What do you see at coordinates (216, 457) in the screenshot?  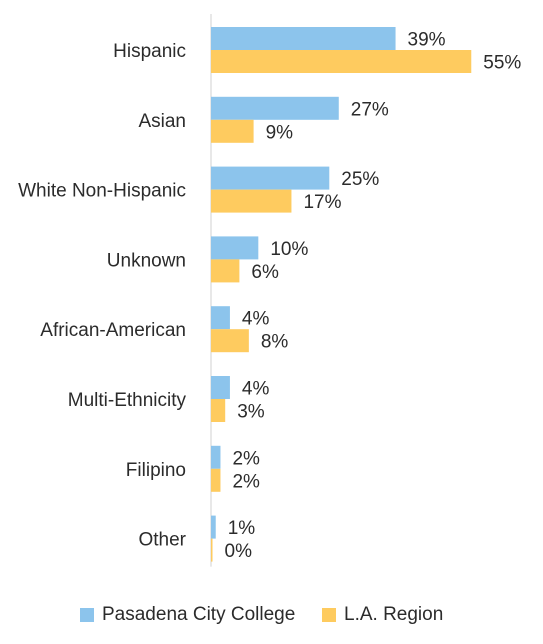 I see `bar-pcc-filipino` at bounding box center [216, 457].